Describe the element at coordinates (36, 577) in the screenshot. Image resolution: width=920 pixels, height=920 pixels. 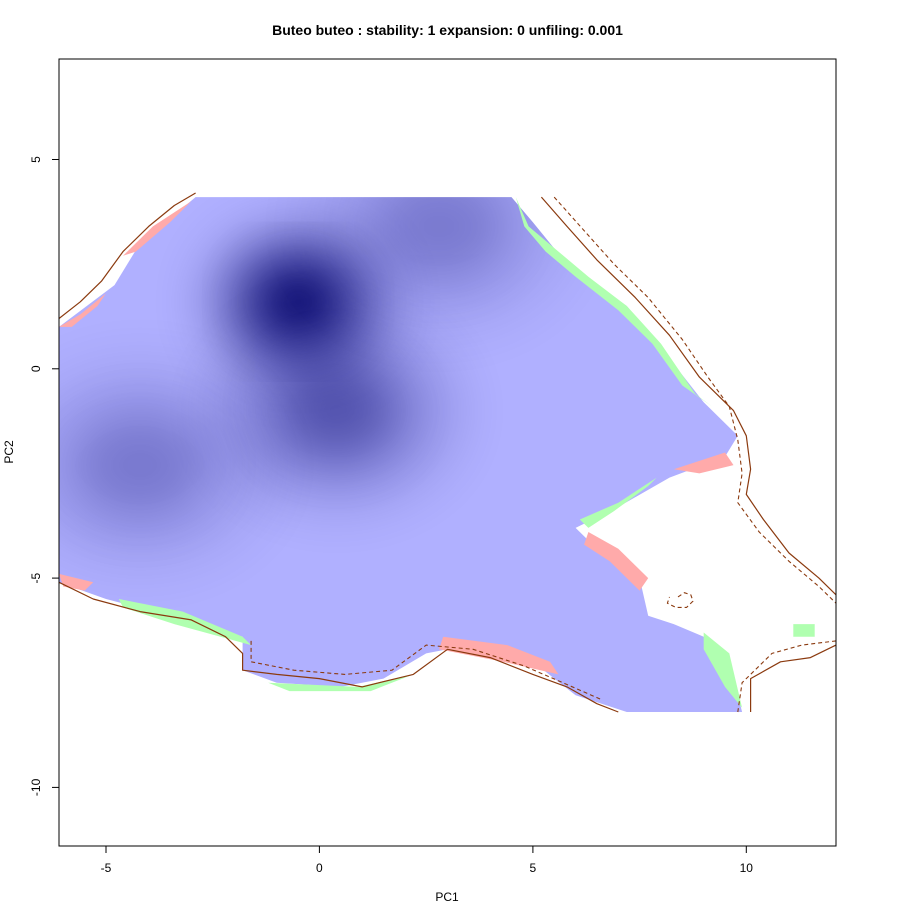
I see `y-tick-label: -5` at that location.